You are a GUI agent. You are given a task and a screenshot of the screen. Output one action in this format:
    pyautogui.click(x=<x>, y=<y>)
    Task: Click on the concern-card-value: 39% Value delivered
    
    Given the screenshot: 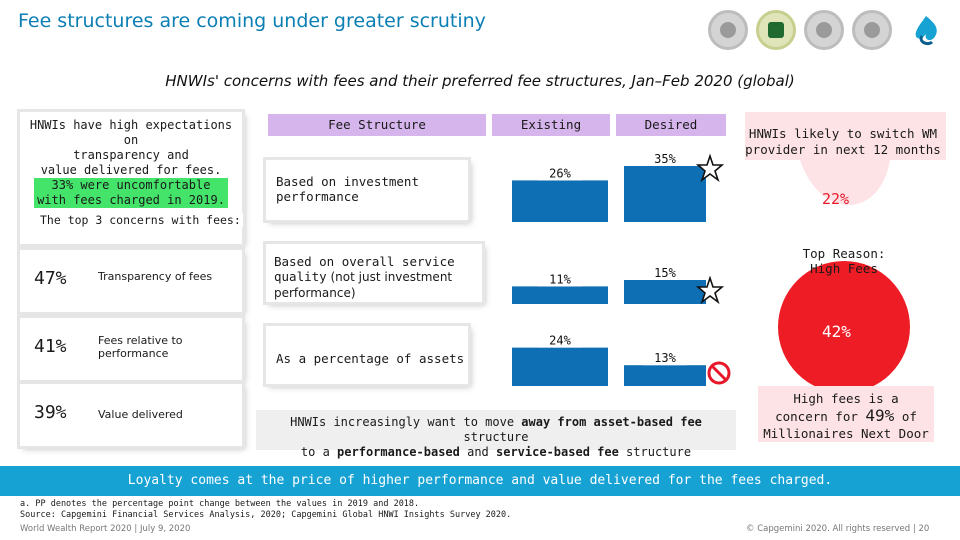 What is the action you would take?
    pyautogui.click(x=131, y=415)
    